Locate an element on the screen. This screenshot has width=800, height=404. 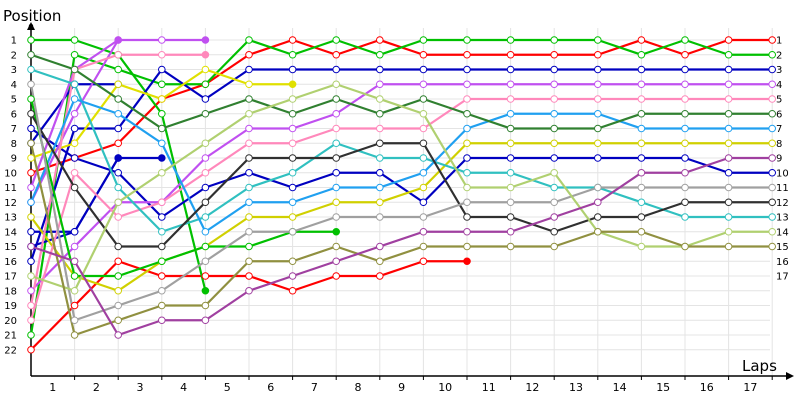
y-axis-origin-dot is located at coordinates (31, 26).